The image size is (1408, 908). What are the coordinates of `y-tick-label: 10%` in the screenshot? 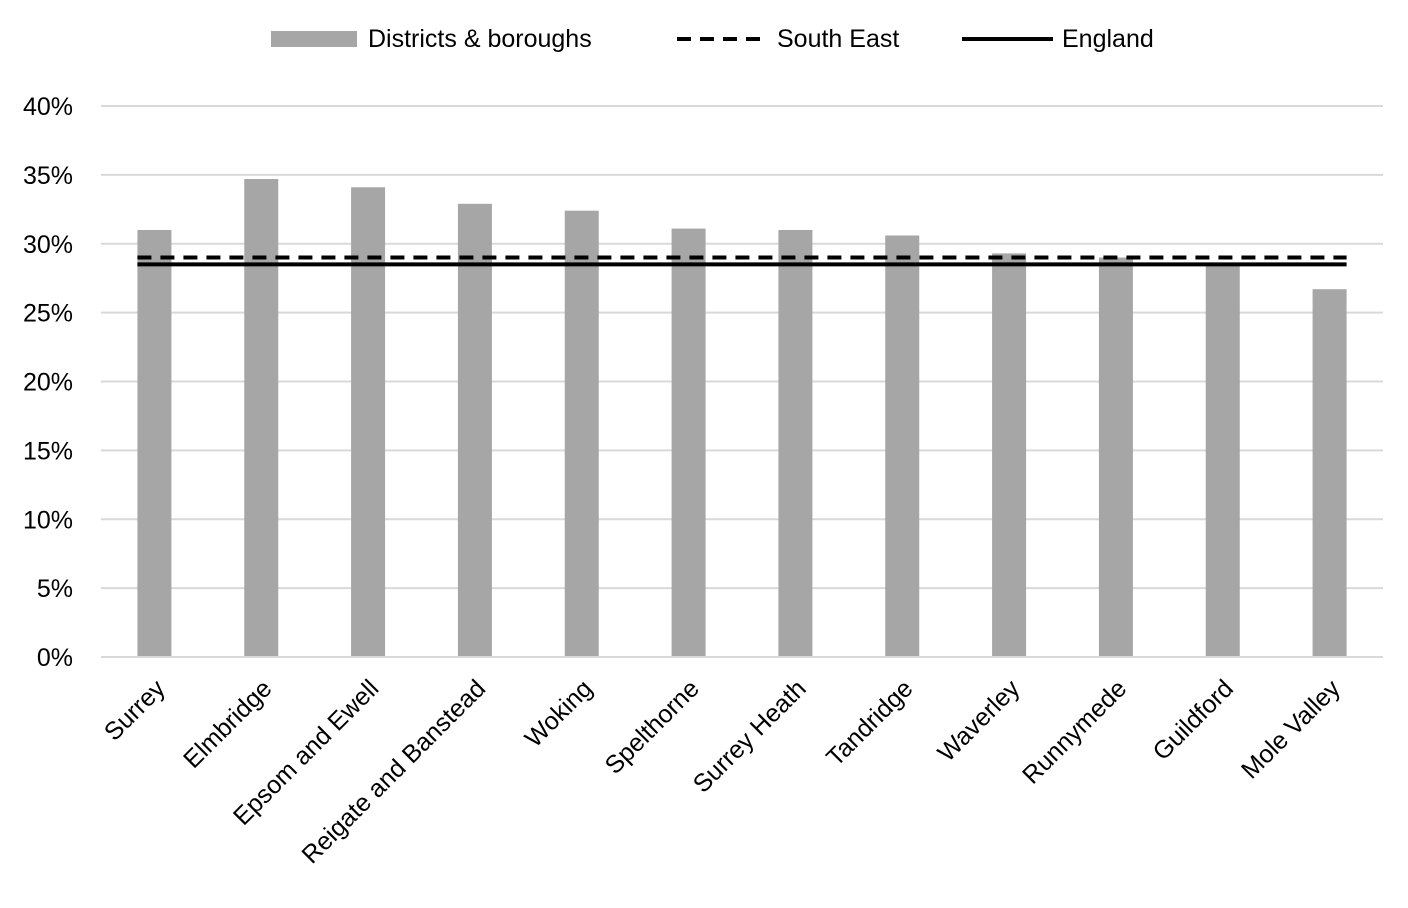 It's located at (48, 520).